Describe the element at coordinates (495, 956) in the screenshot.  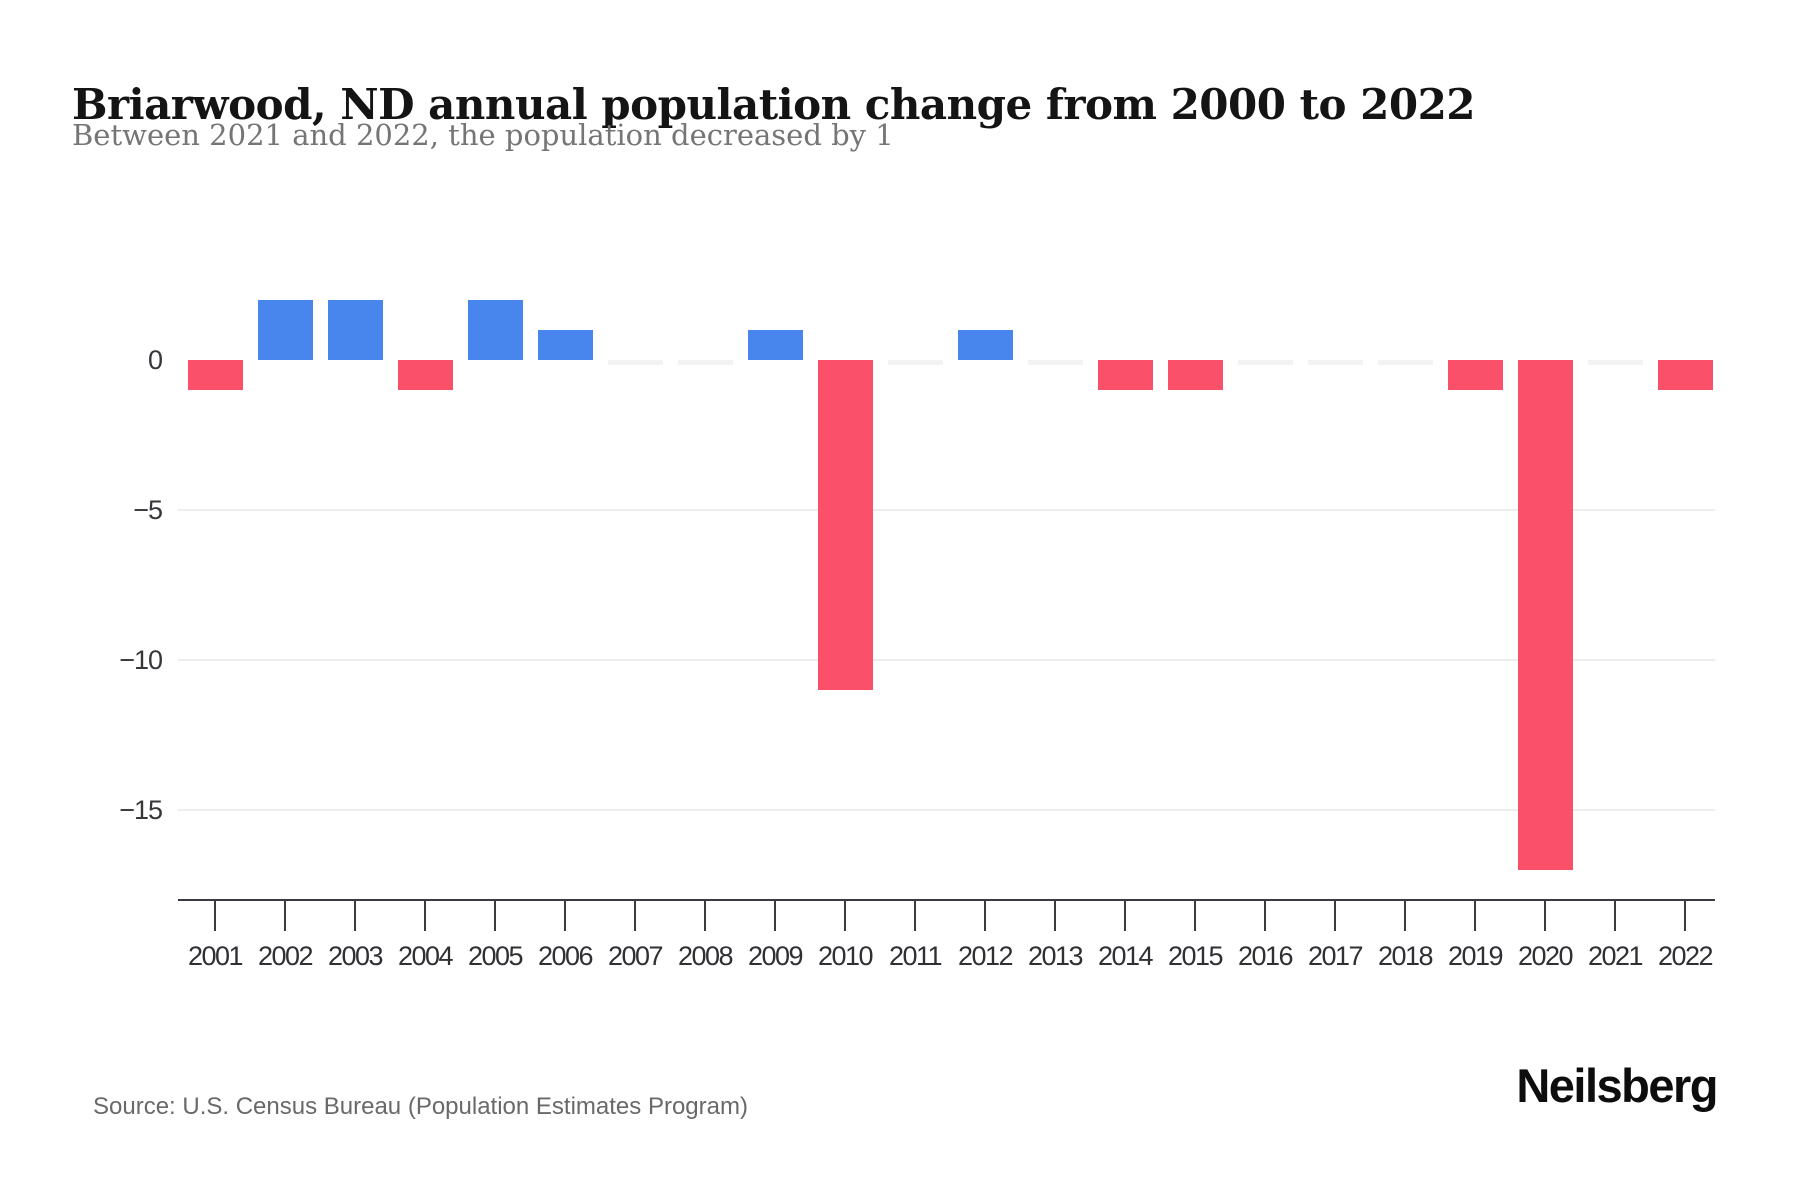
I see `x-tick-label: 2005` at that location.